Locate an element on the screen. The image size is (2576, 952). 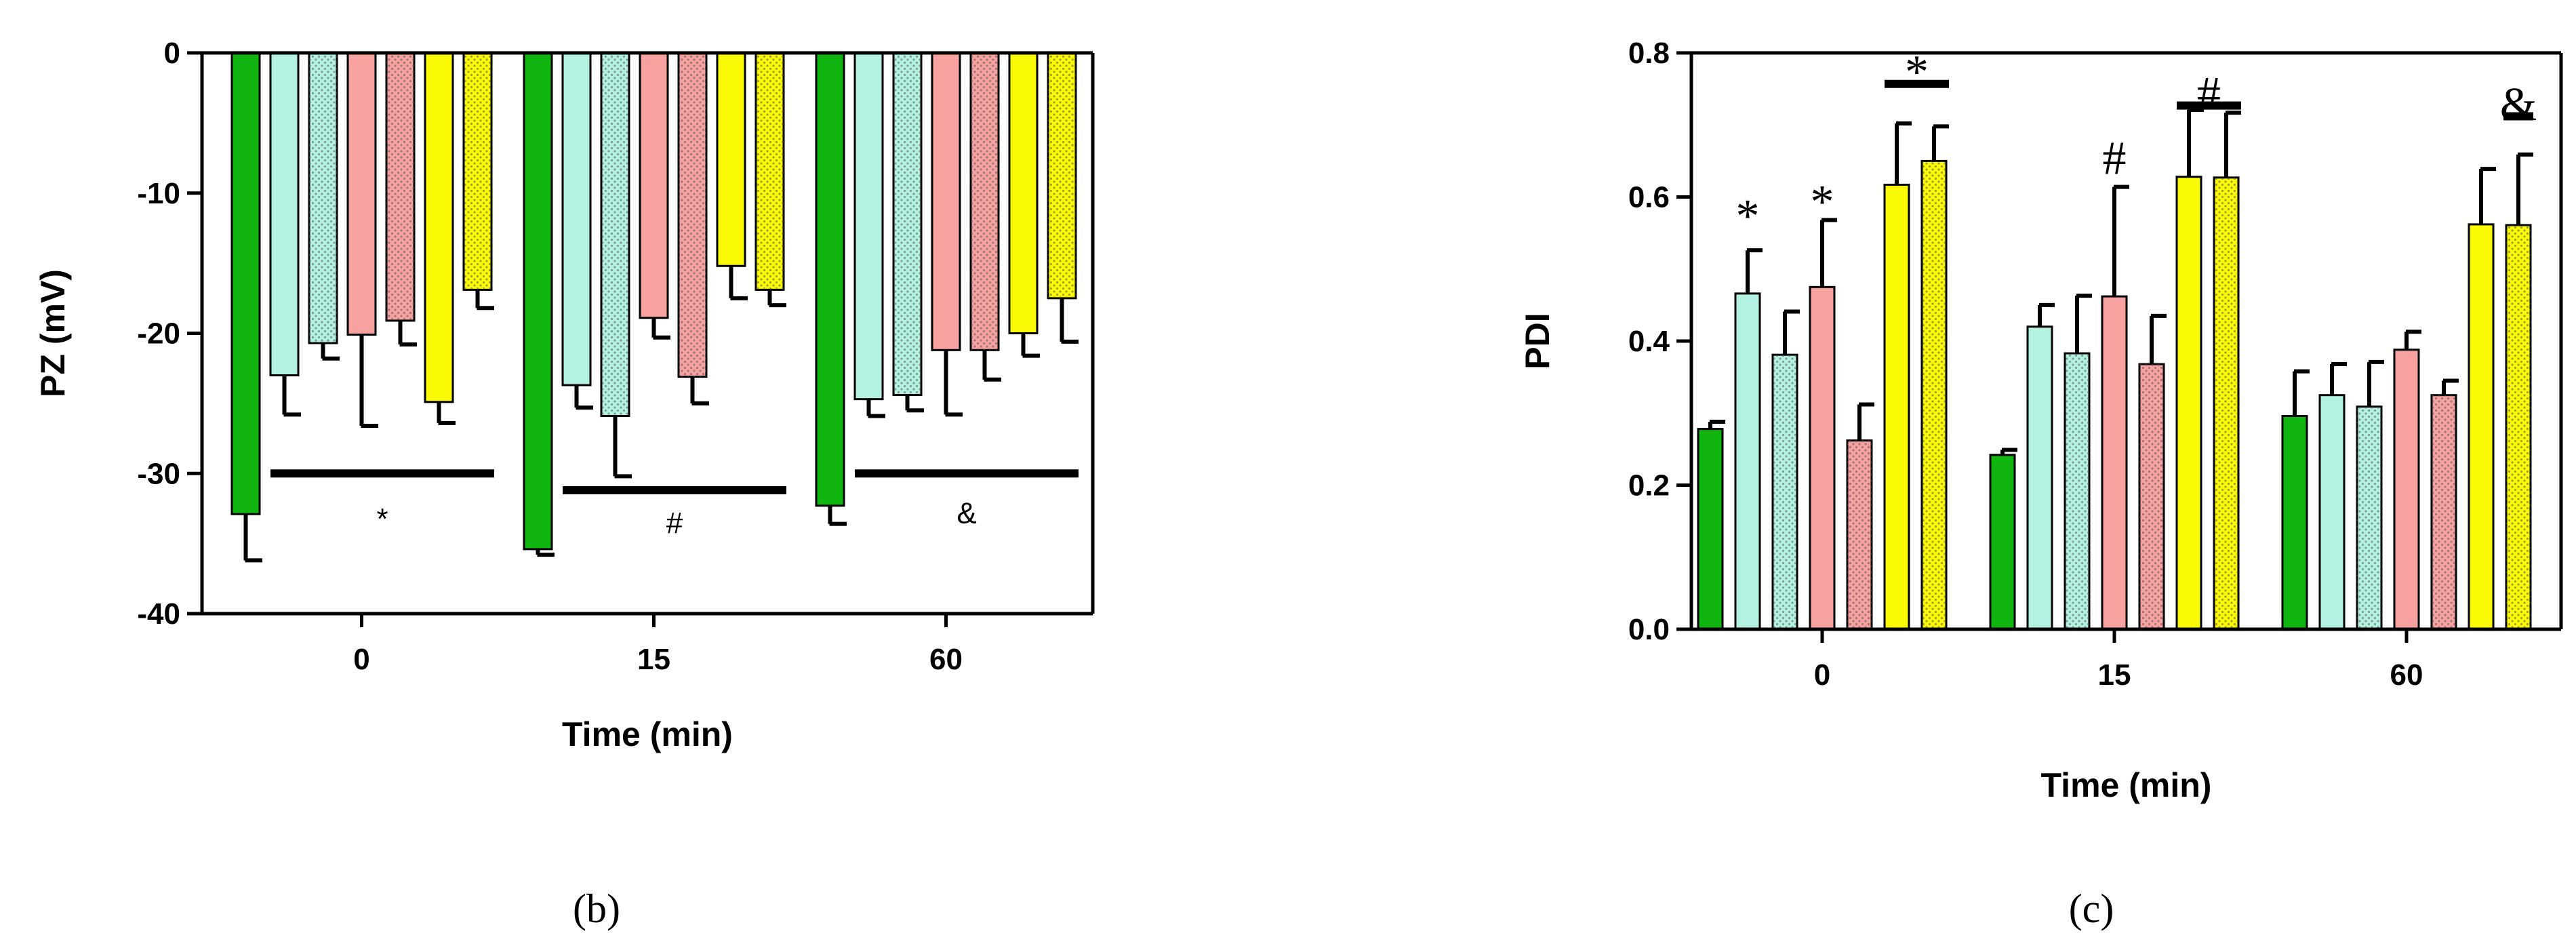
y-tick-label: 0.8 is located at coordinates (1649, 54).